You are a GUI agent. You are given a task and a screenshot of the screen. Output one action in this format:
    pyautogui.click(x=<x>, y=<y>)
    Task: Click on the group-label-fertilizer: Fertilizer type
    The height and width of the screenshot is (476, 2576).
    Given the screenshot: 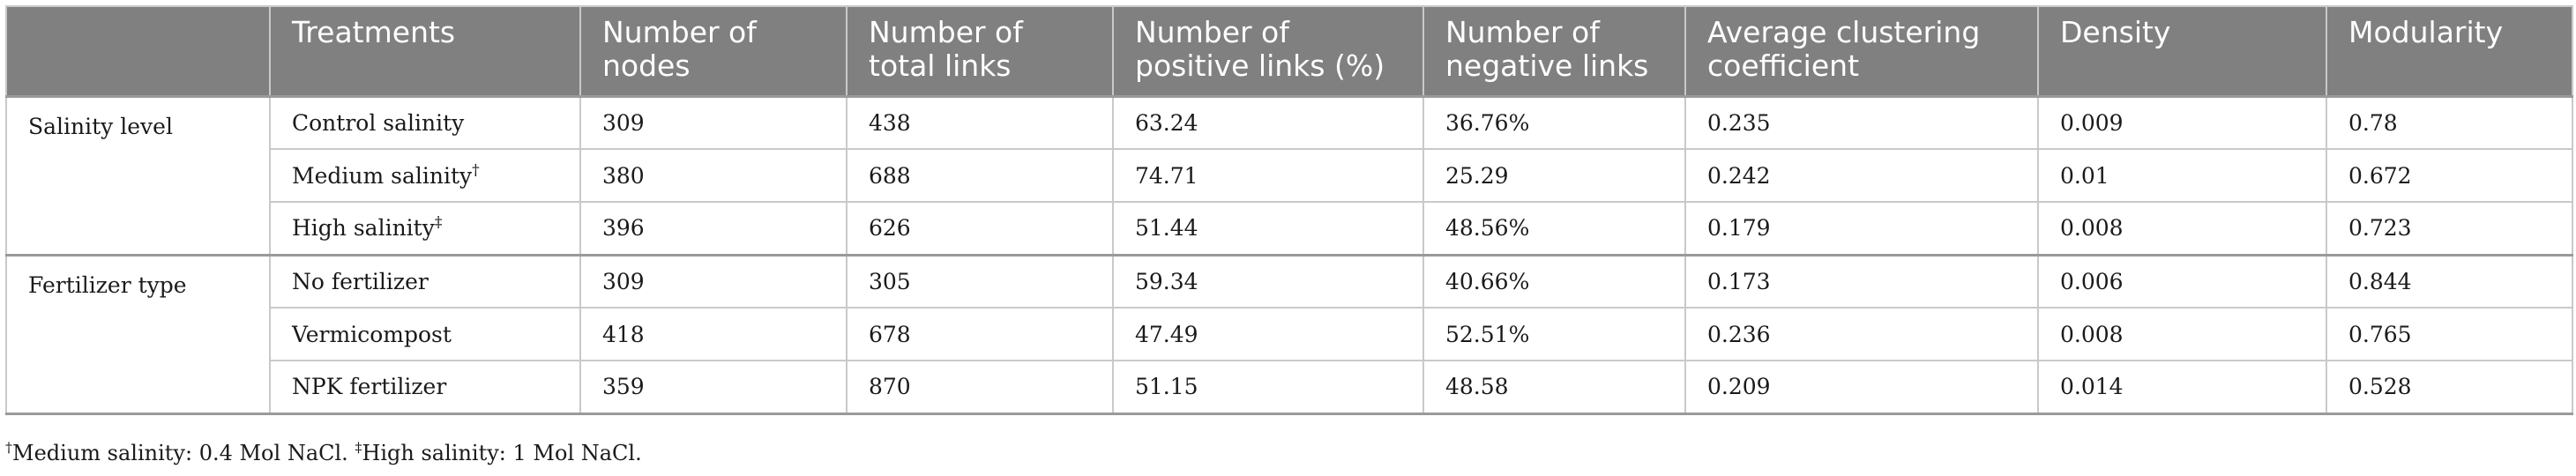 What is the action you would take?
    pyautogui.click(x=138, y=333)
    